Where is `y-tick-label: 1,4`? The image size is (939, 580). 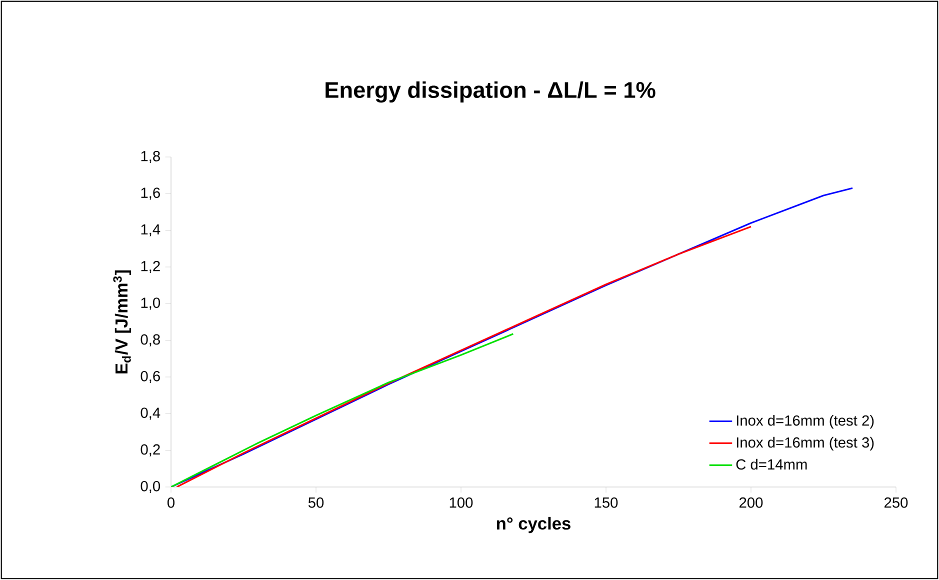 y-tick-label: 1,4 is located at coordinates (150, 230).